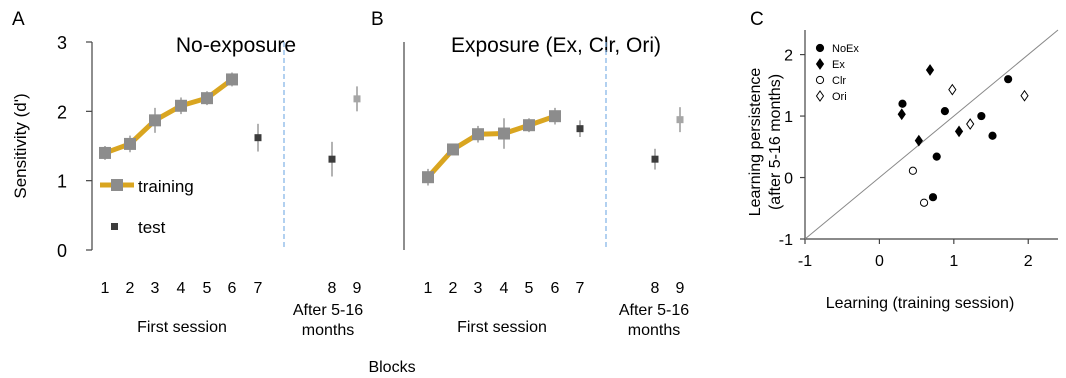 This screenshot has width=1066, height=378. I want to click on legend-swatch-ori, so click(820, 96).